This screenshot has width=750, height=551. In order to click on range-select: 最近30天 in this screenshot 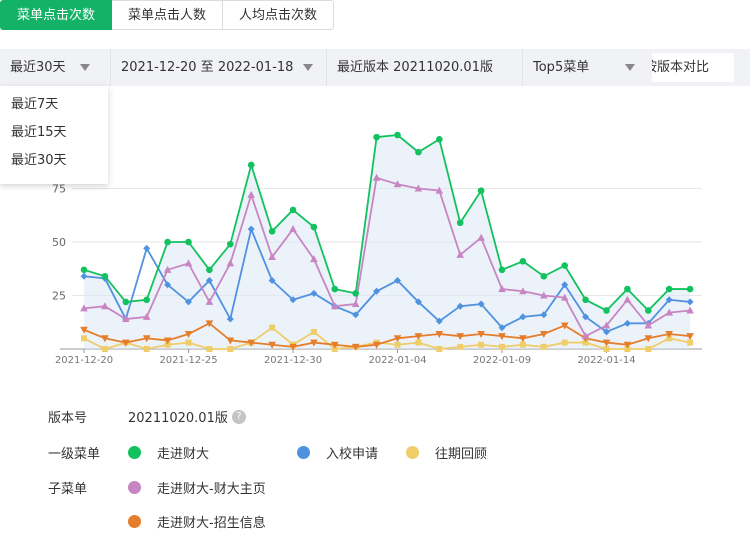, I will do `click(55, 67)`.